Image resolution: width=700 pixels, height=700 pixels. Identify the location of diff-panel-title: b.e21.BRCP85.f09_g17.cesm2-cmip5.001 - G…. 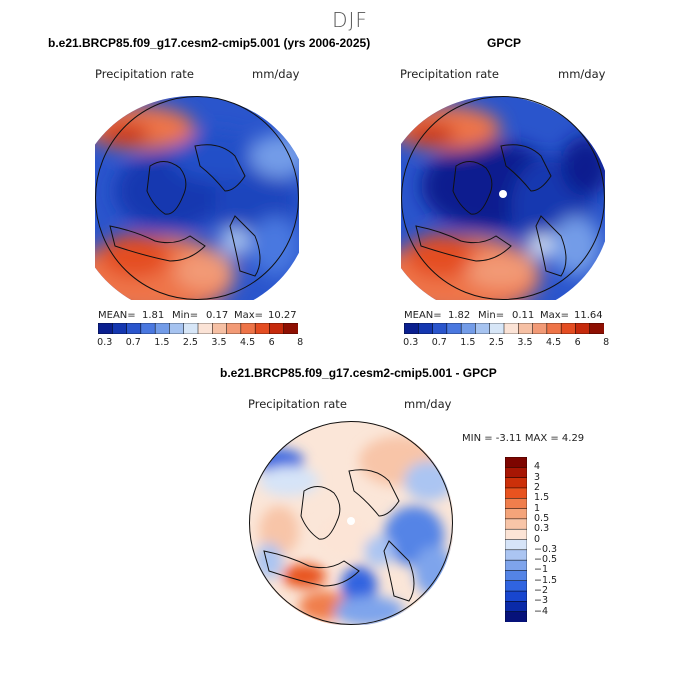
(358, 373).